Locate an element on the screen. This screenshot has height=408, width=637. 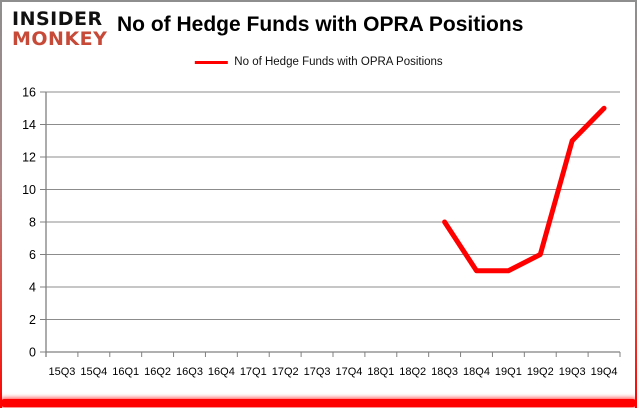
y-axis-label: 10 is located at coordinates (29, 190).